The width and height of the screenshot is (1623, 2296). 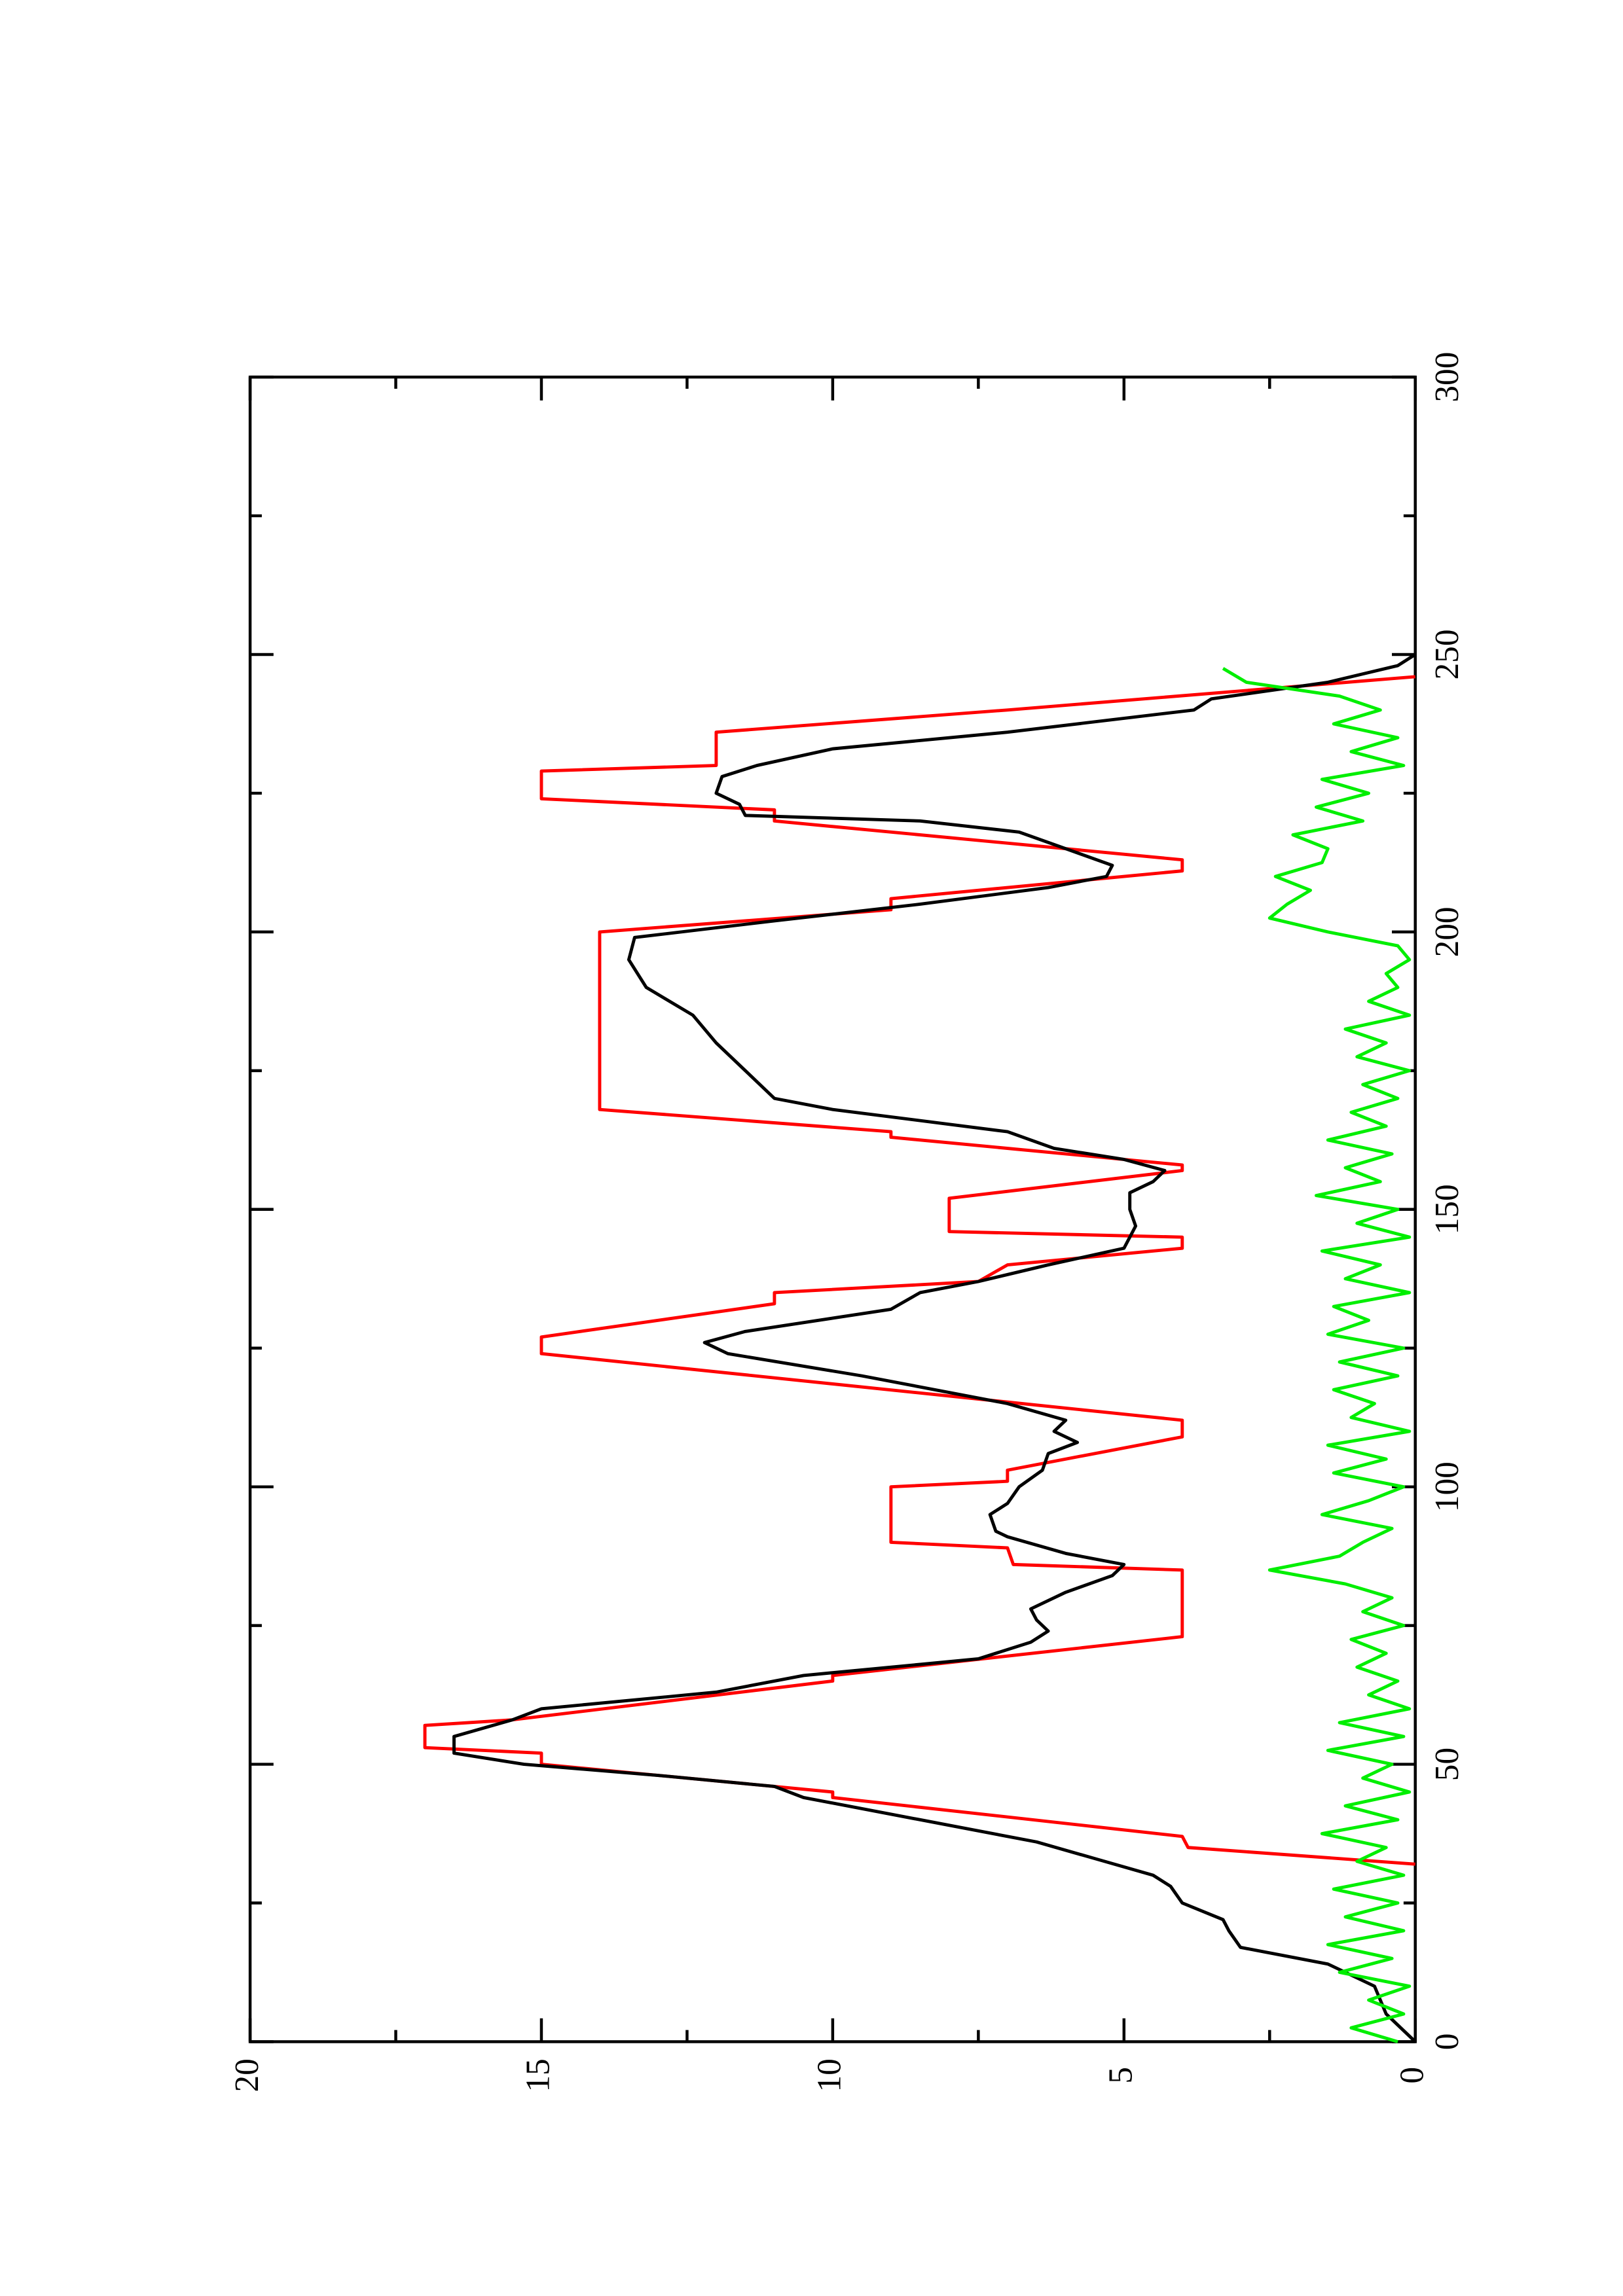 I want to click on x-tick-label: 300, so click(x=1447, y=377).